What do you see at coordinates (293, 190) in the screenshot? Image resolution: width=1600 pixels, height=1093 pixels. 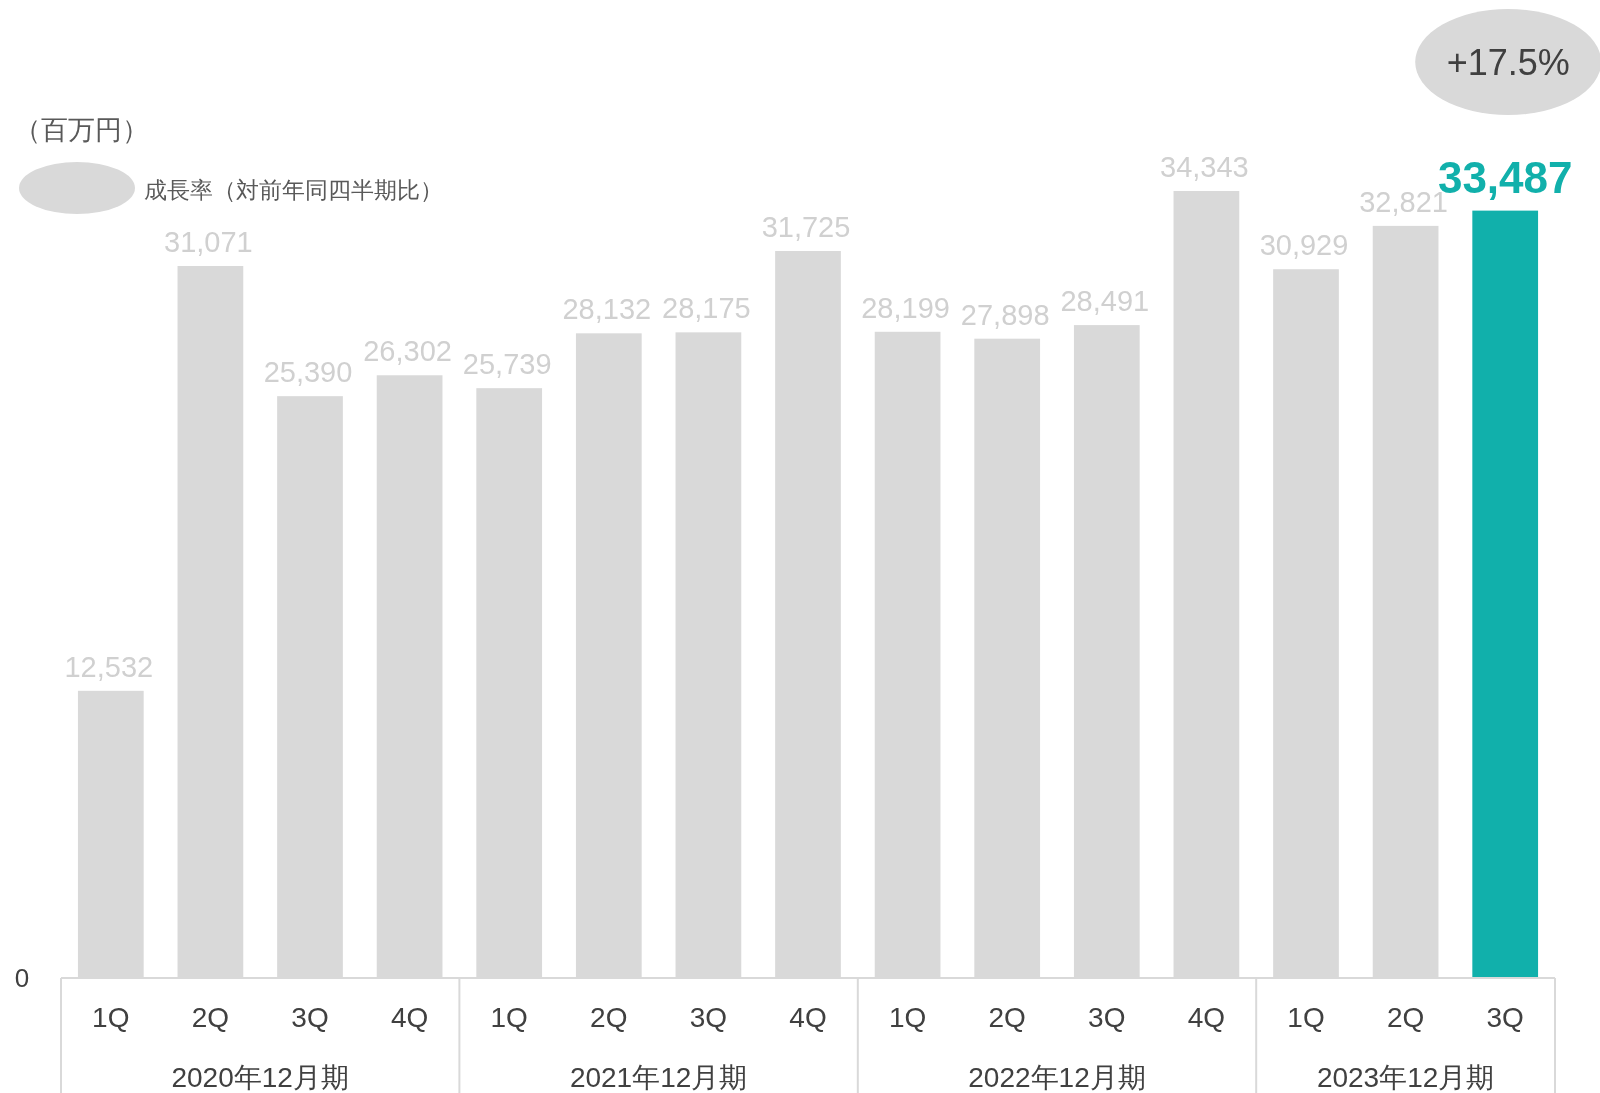 I see `annotation: 成長率（対前年同四半期比）` at bounding box center [293, 190].